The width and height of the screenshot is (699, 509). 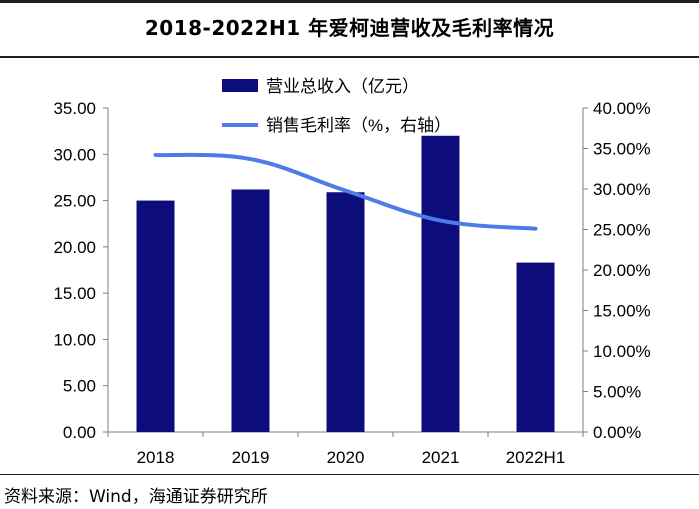 What do you see at coordinates (617, 392) in the screenshot?
I see `right-tick-label: 5.00%` at bounding box center [617, 392].